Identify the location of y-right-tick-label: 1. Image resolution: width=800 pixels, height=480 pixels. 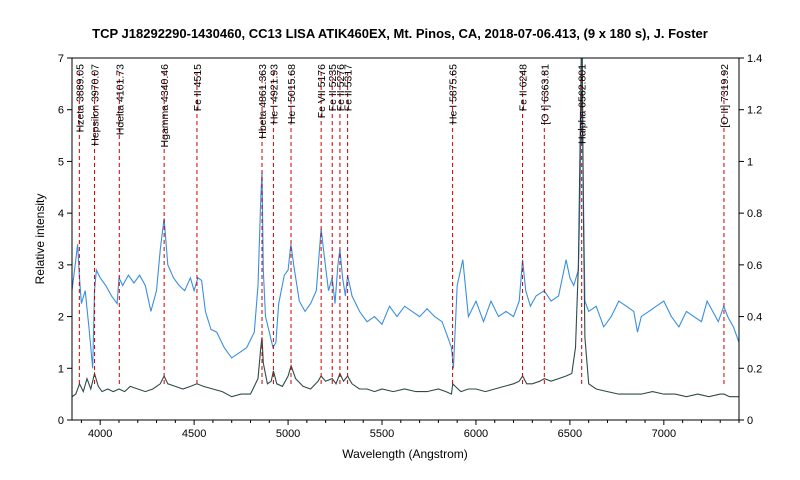
(750, 162).